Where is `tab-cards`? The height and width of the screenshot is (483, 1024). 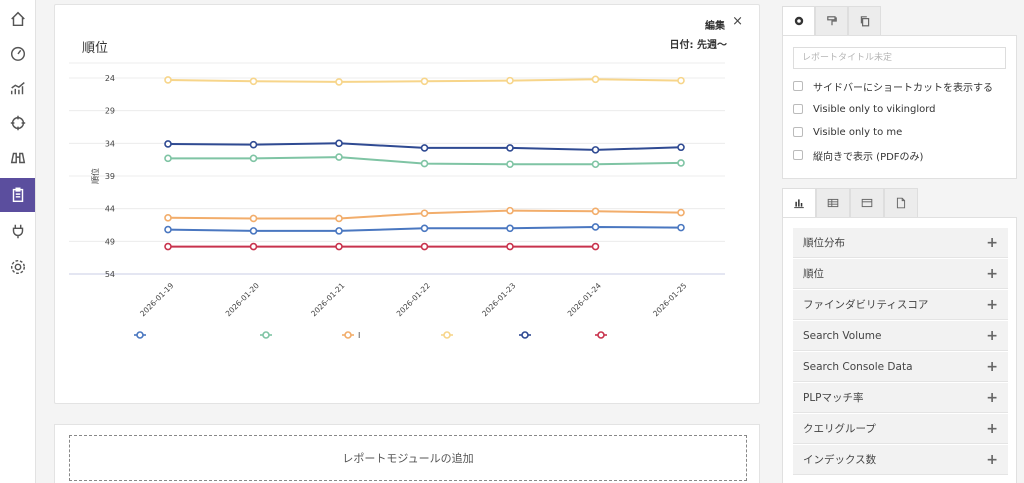 tab-cards is located at coordinates (867, 203).